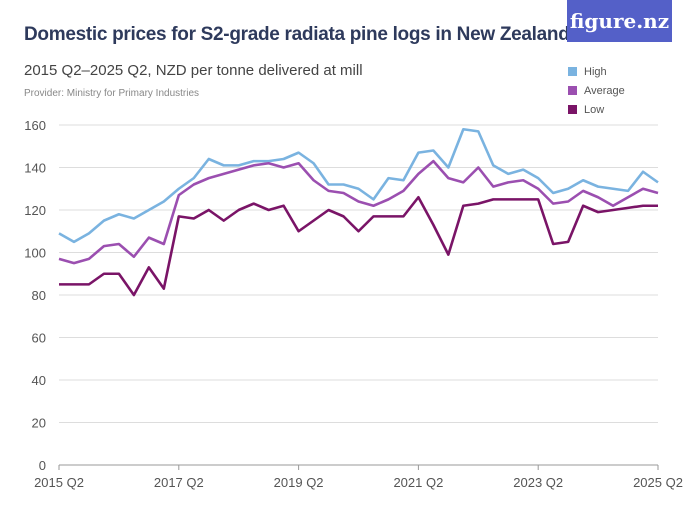 The height and width of the screenshot is (525, 700). Describe the element at coordinates (39, 423) in the screenshot. I see `y-tick-label: 20` at that location.